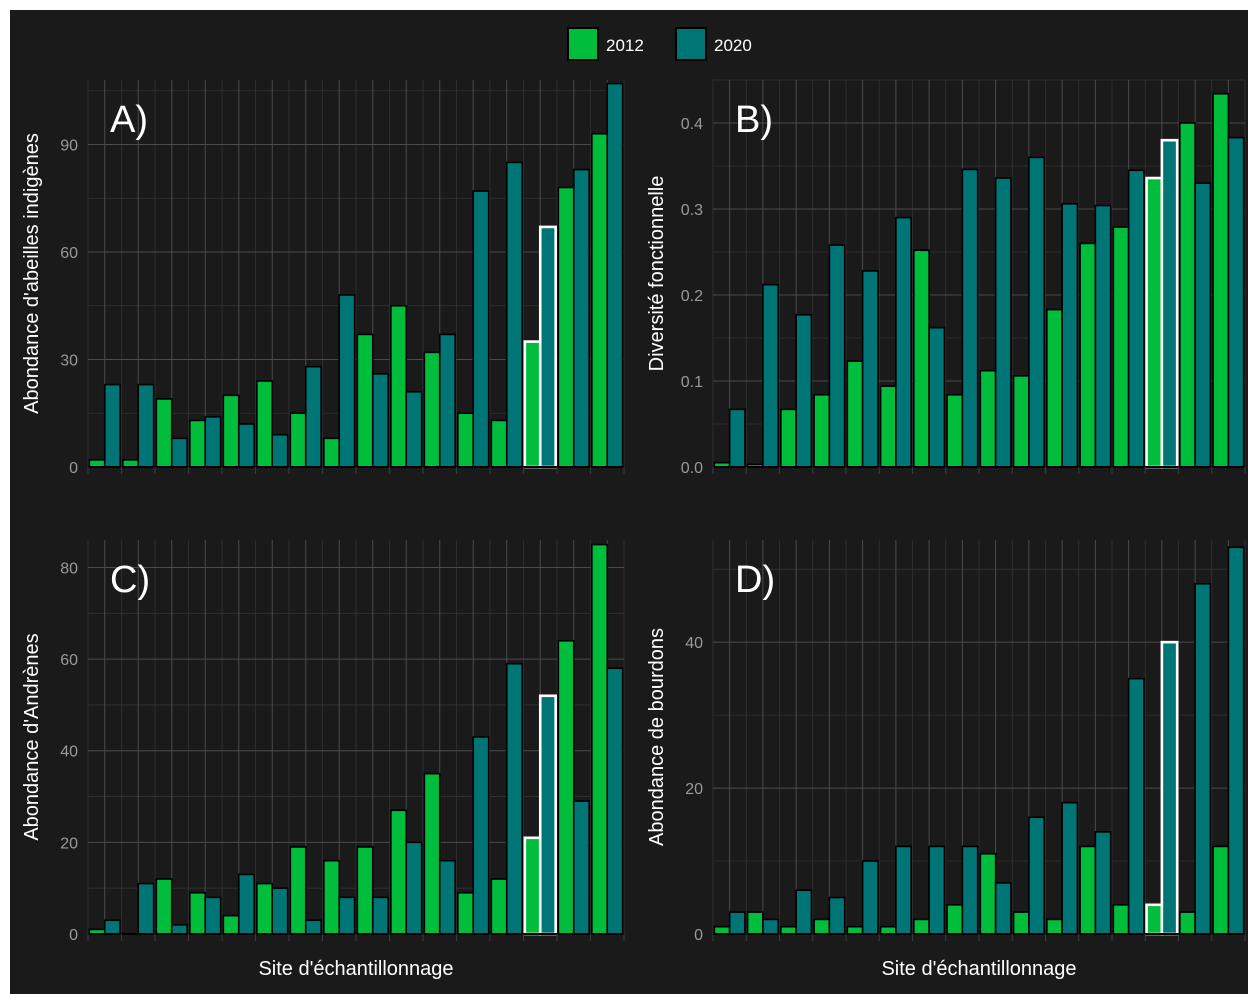 This screenshot has height=994, width=1248. Describe the element at coordinates (69, 146) in the screenshot. I see `y-tick-label: 90` at that location.